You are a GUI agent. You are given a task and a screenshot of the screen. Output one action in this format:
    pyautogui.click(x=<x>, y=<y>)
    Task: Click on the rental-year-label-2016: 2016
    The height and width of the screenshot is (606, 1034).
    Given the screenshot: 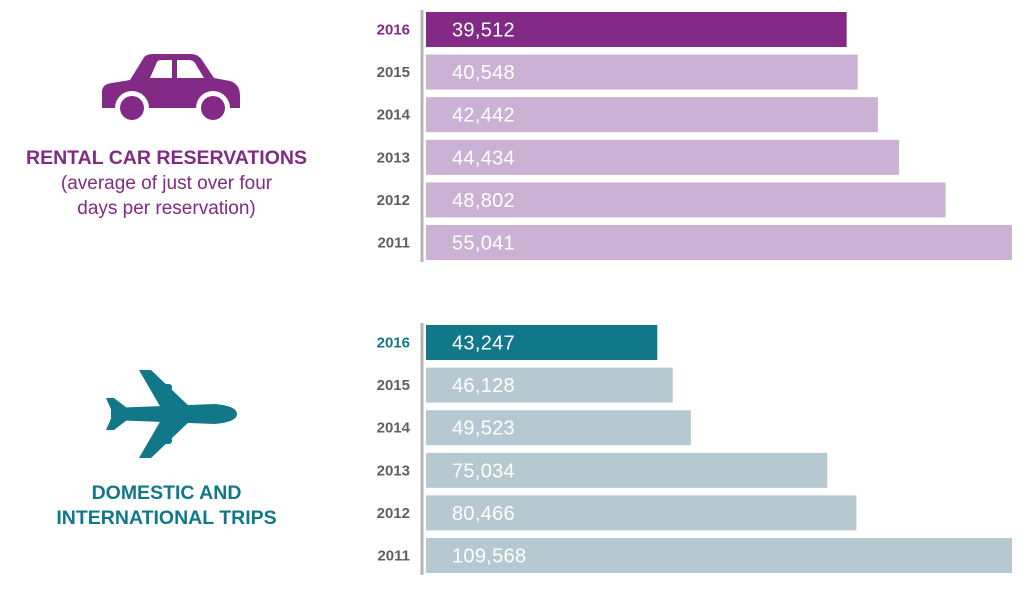 What is the action you would take?
    pyautogui.click(x=393, y=30)
    